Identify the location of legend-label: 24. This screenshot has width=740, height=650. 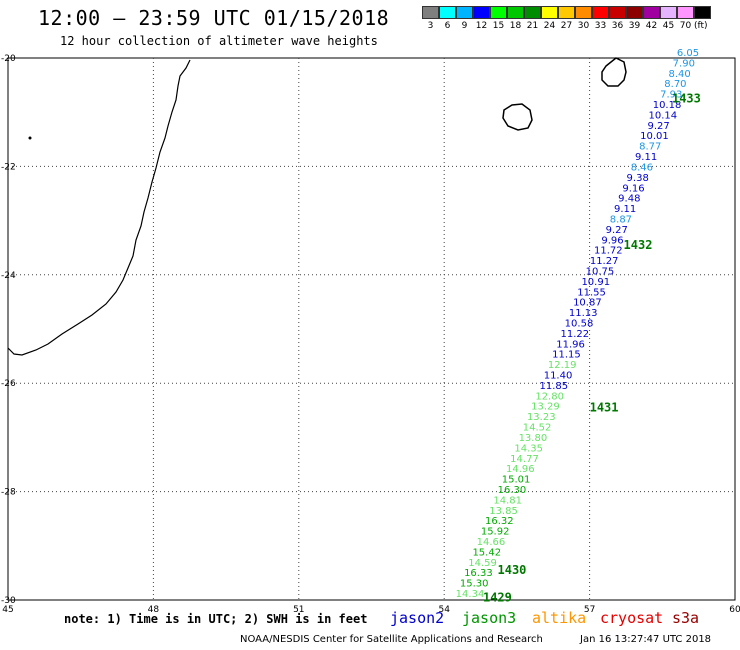
(549, 26).